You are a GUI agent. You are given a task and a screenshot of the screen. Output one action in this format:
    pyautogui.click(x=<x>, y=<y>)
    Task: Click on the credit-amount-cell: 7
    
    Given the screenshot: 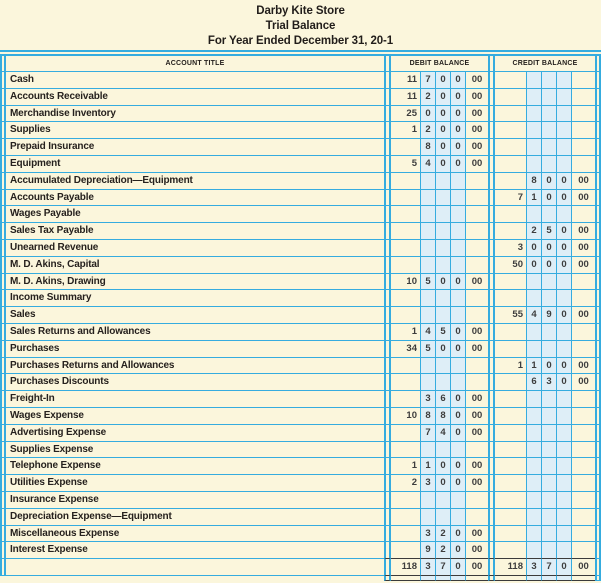 What is the action you would take?
    pyautogui.click(x=510, y=198)
    